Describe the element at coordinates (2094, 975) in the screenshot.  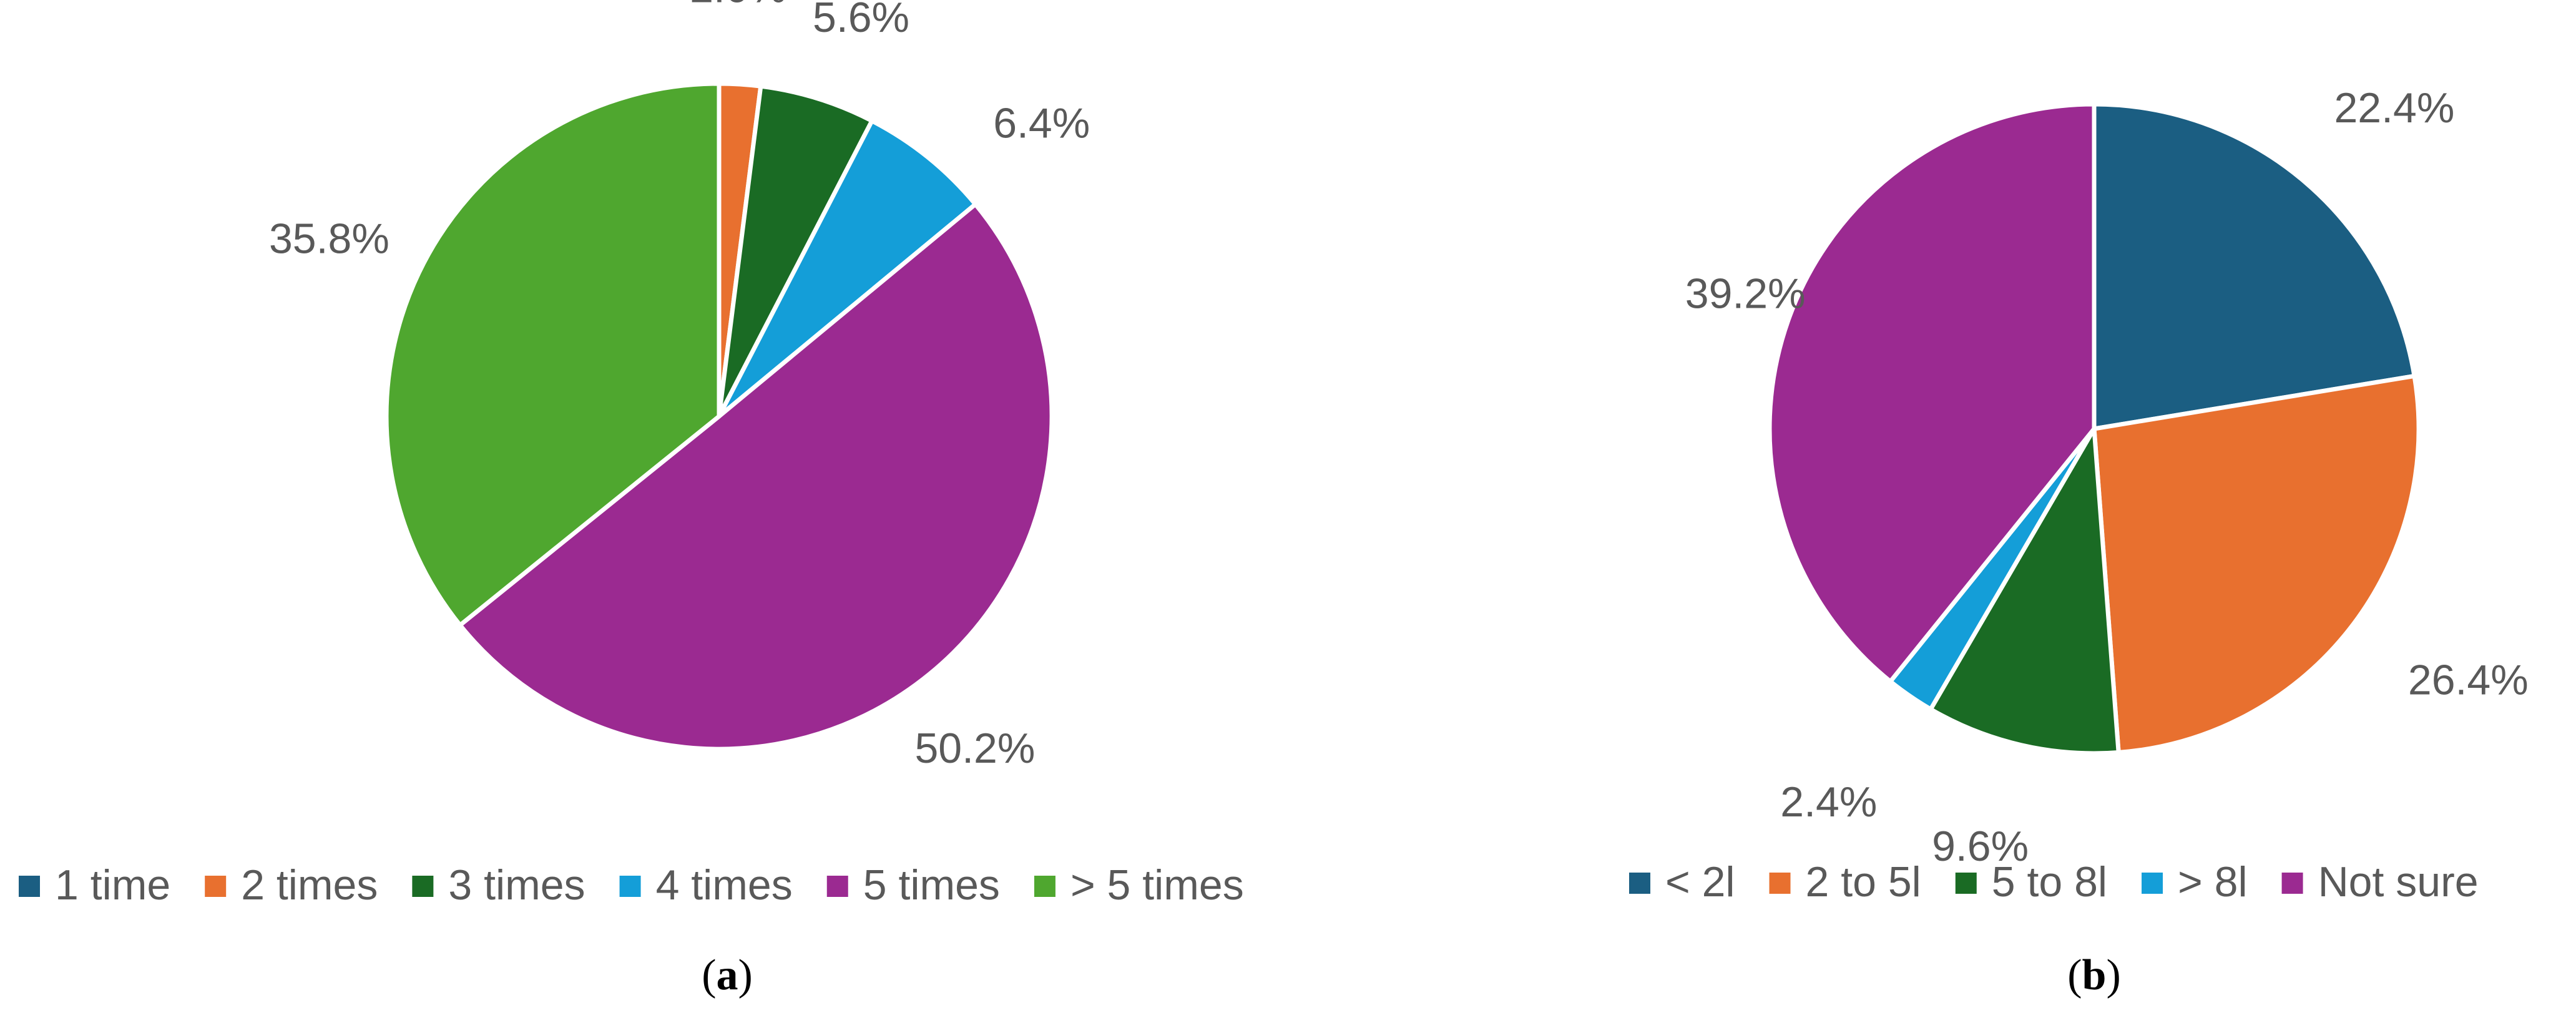
I see `figure-caption: (b)` at that location.